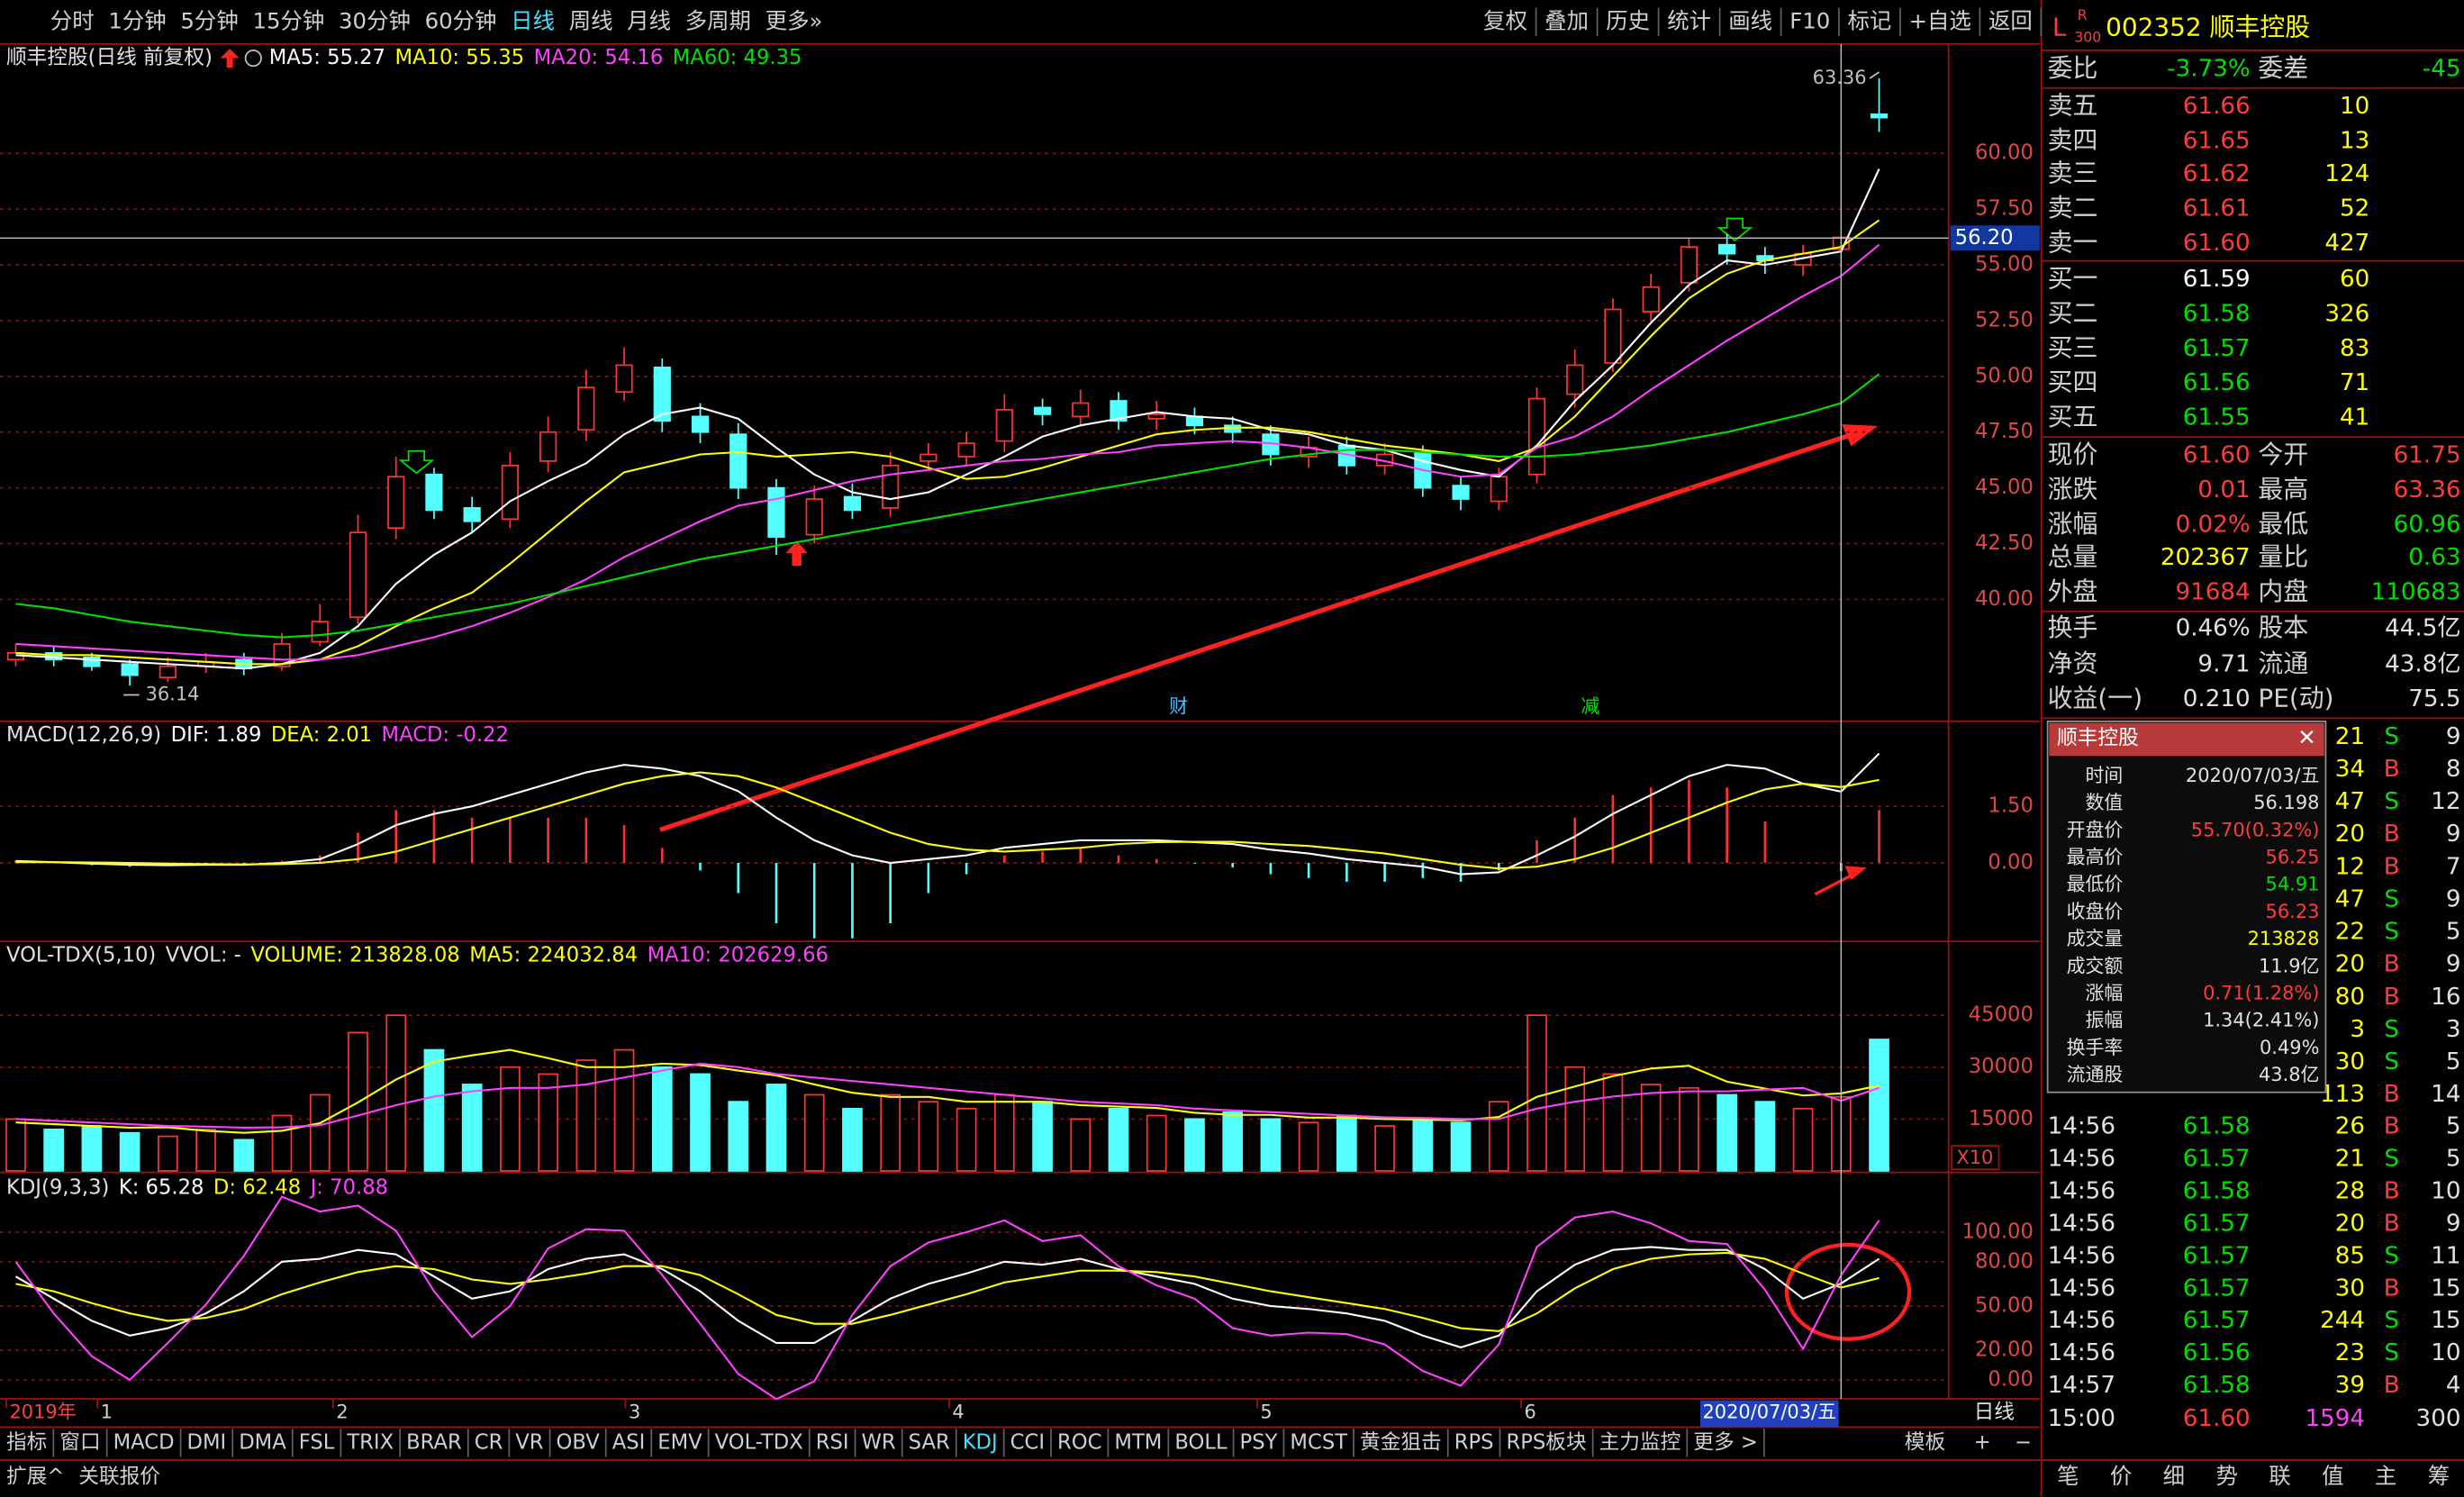 This screenshot has height=1497, width=2464. What do you see at coordinates (1855, 873) in the screenshot?
I see `macd-arrow-head` at bounding box center [1855, 873].